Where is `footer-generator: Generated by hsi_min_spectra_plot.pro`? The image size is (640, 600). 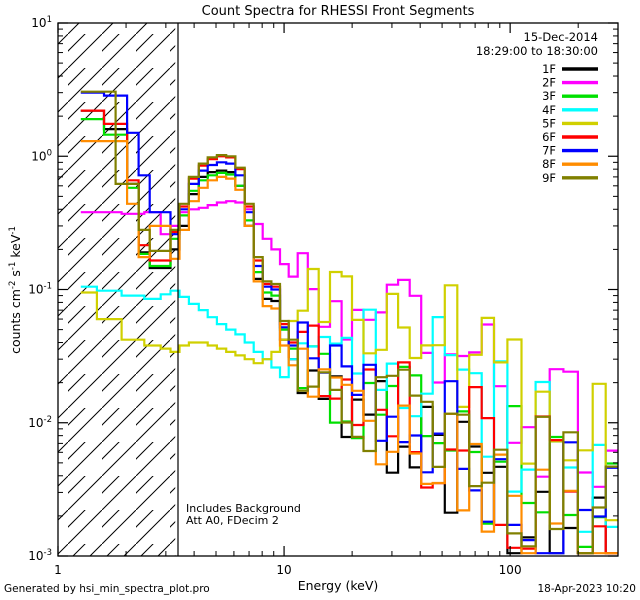
footer-generator: Generated by hsi_min_spectra_plot.pro is located at coordinates (107, 589).